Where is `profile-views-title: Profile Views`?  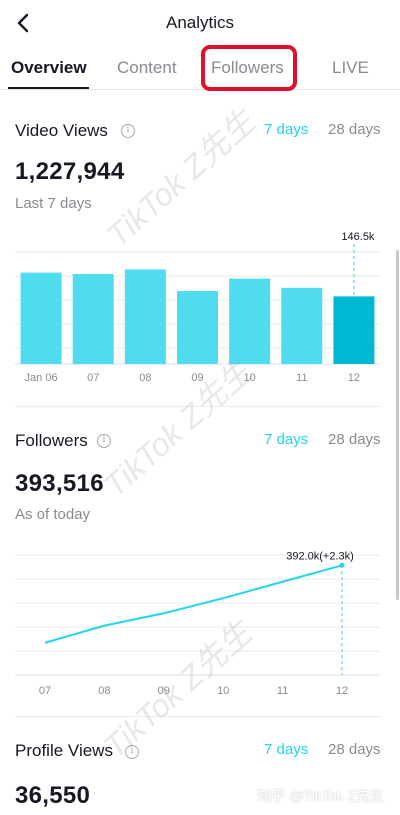 profile-views-title: Profile Views is located at coordinates (64, 750).